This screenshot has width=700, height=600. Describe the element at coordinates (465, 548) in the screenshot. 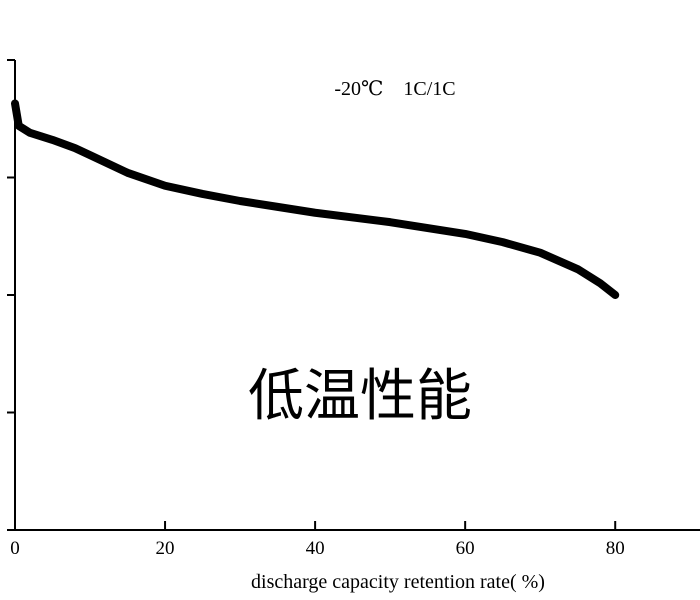

I see `x-tick-label: 60` at that location.